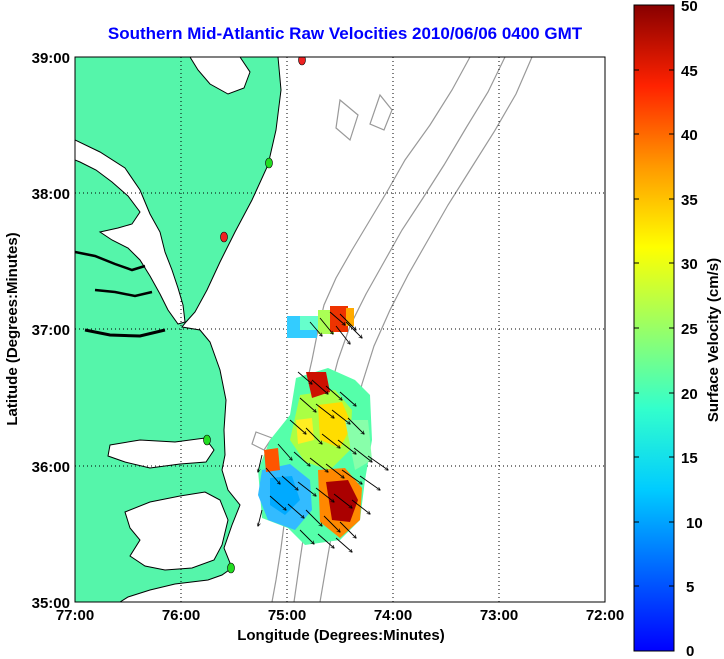 Image resolution: width=724 pixels, height=659 pixels. What do you see at coordinates (123, 293) in the screenshot?
I see `river-rappahannock` at bounding box center [123, 293].